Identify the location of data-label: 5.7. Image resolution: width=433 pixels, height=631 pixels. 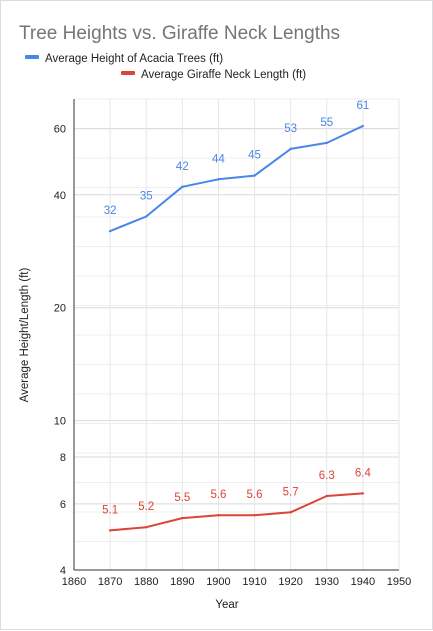
(291, 492).